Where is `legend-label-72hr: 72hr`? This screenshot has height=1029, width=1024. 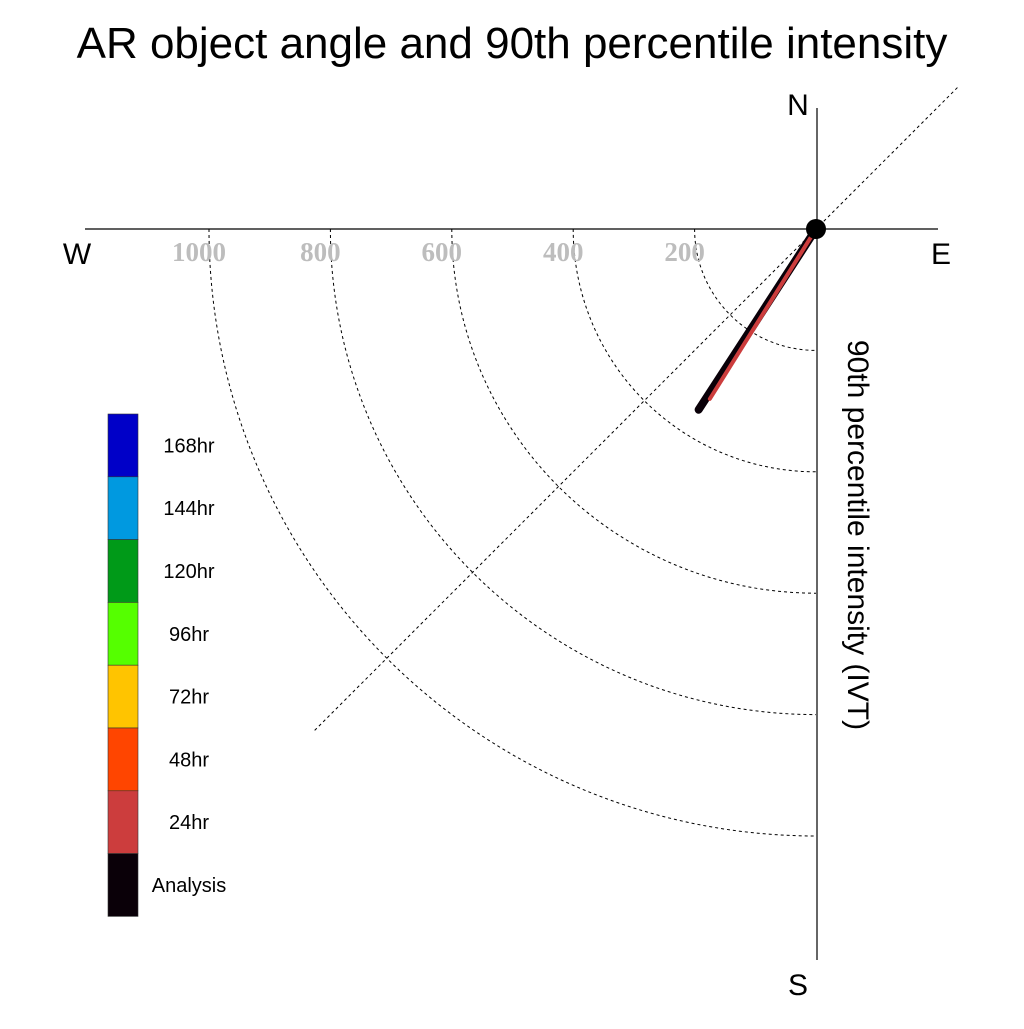
legend-label-72hr: 72hr is located at coordinates (189, 698).